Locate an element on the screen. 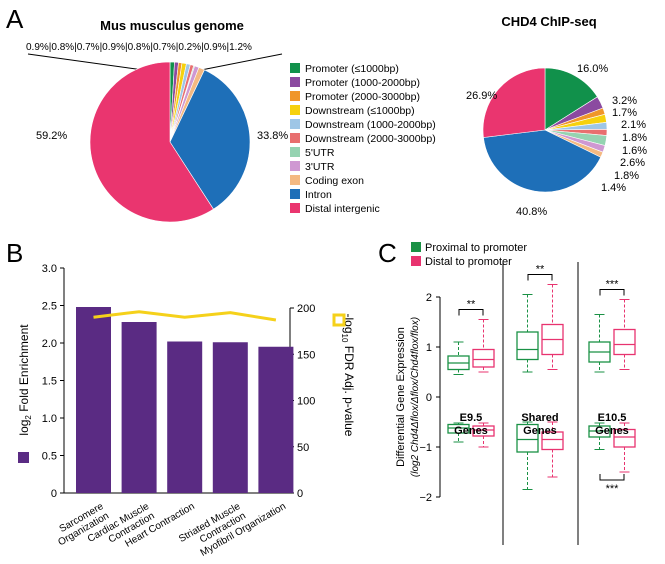 Image resolution: width=665 pixels, height=564 pixels. bar-y-tick-label: 1.0 is located at coordinates (49, 419).